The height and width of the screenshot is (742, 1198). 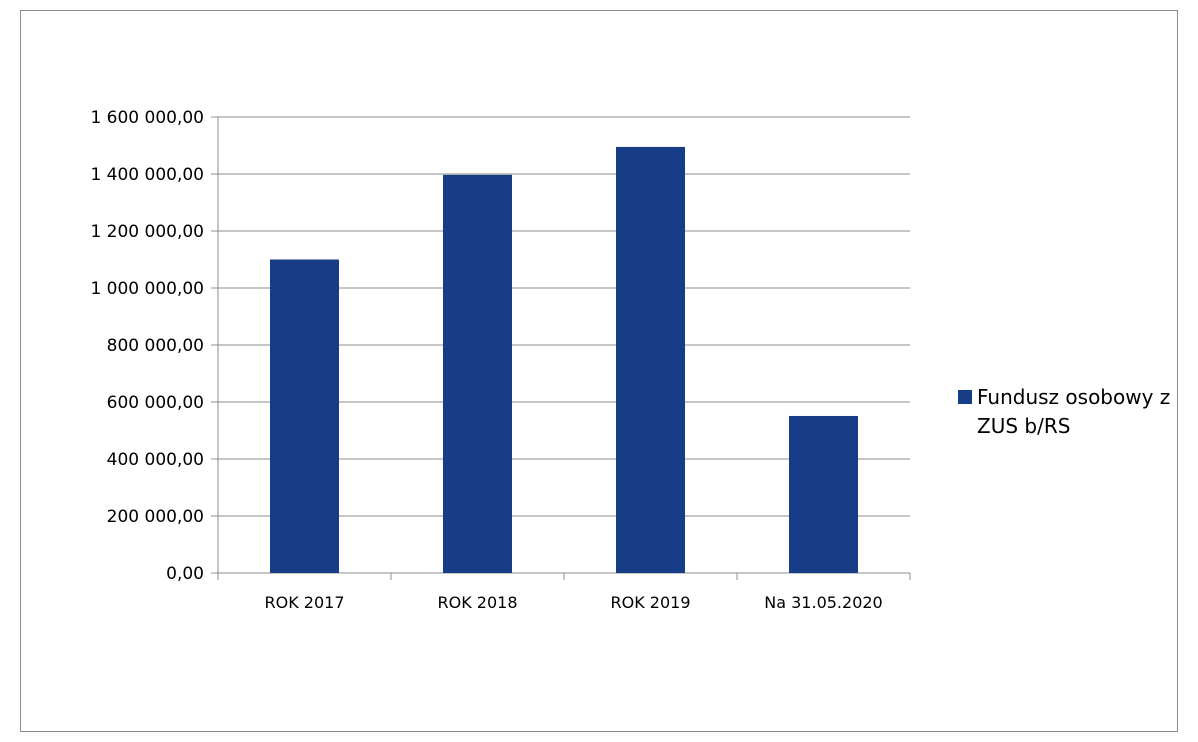 I want to click on y-tick-label: 400 000,00, so click(x=155, y=460).